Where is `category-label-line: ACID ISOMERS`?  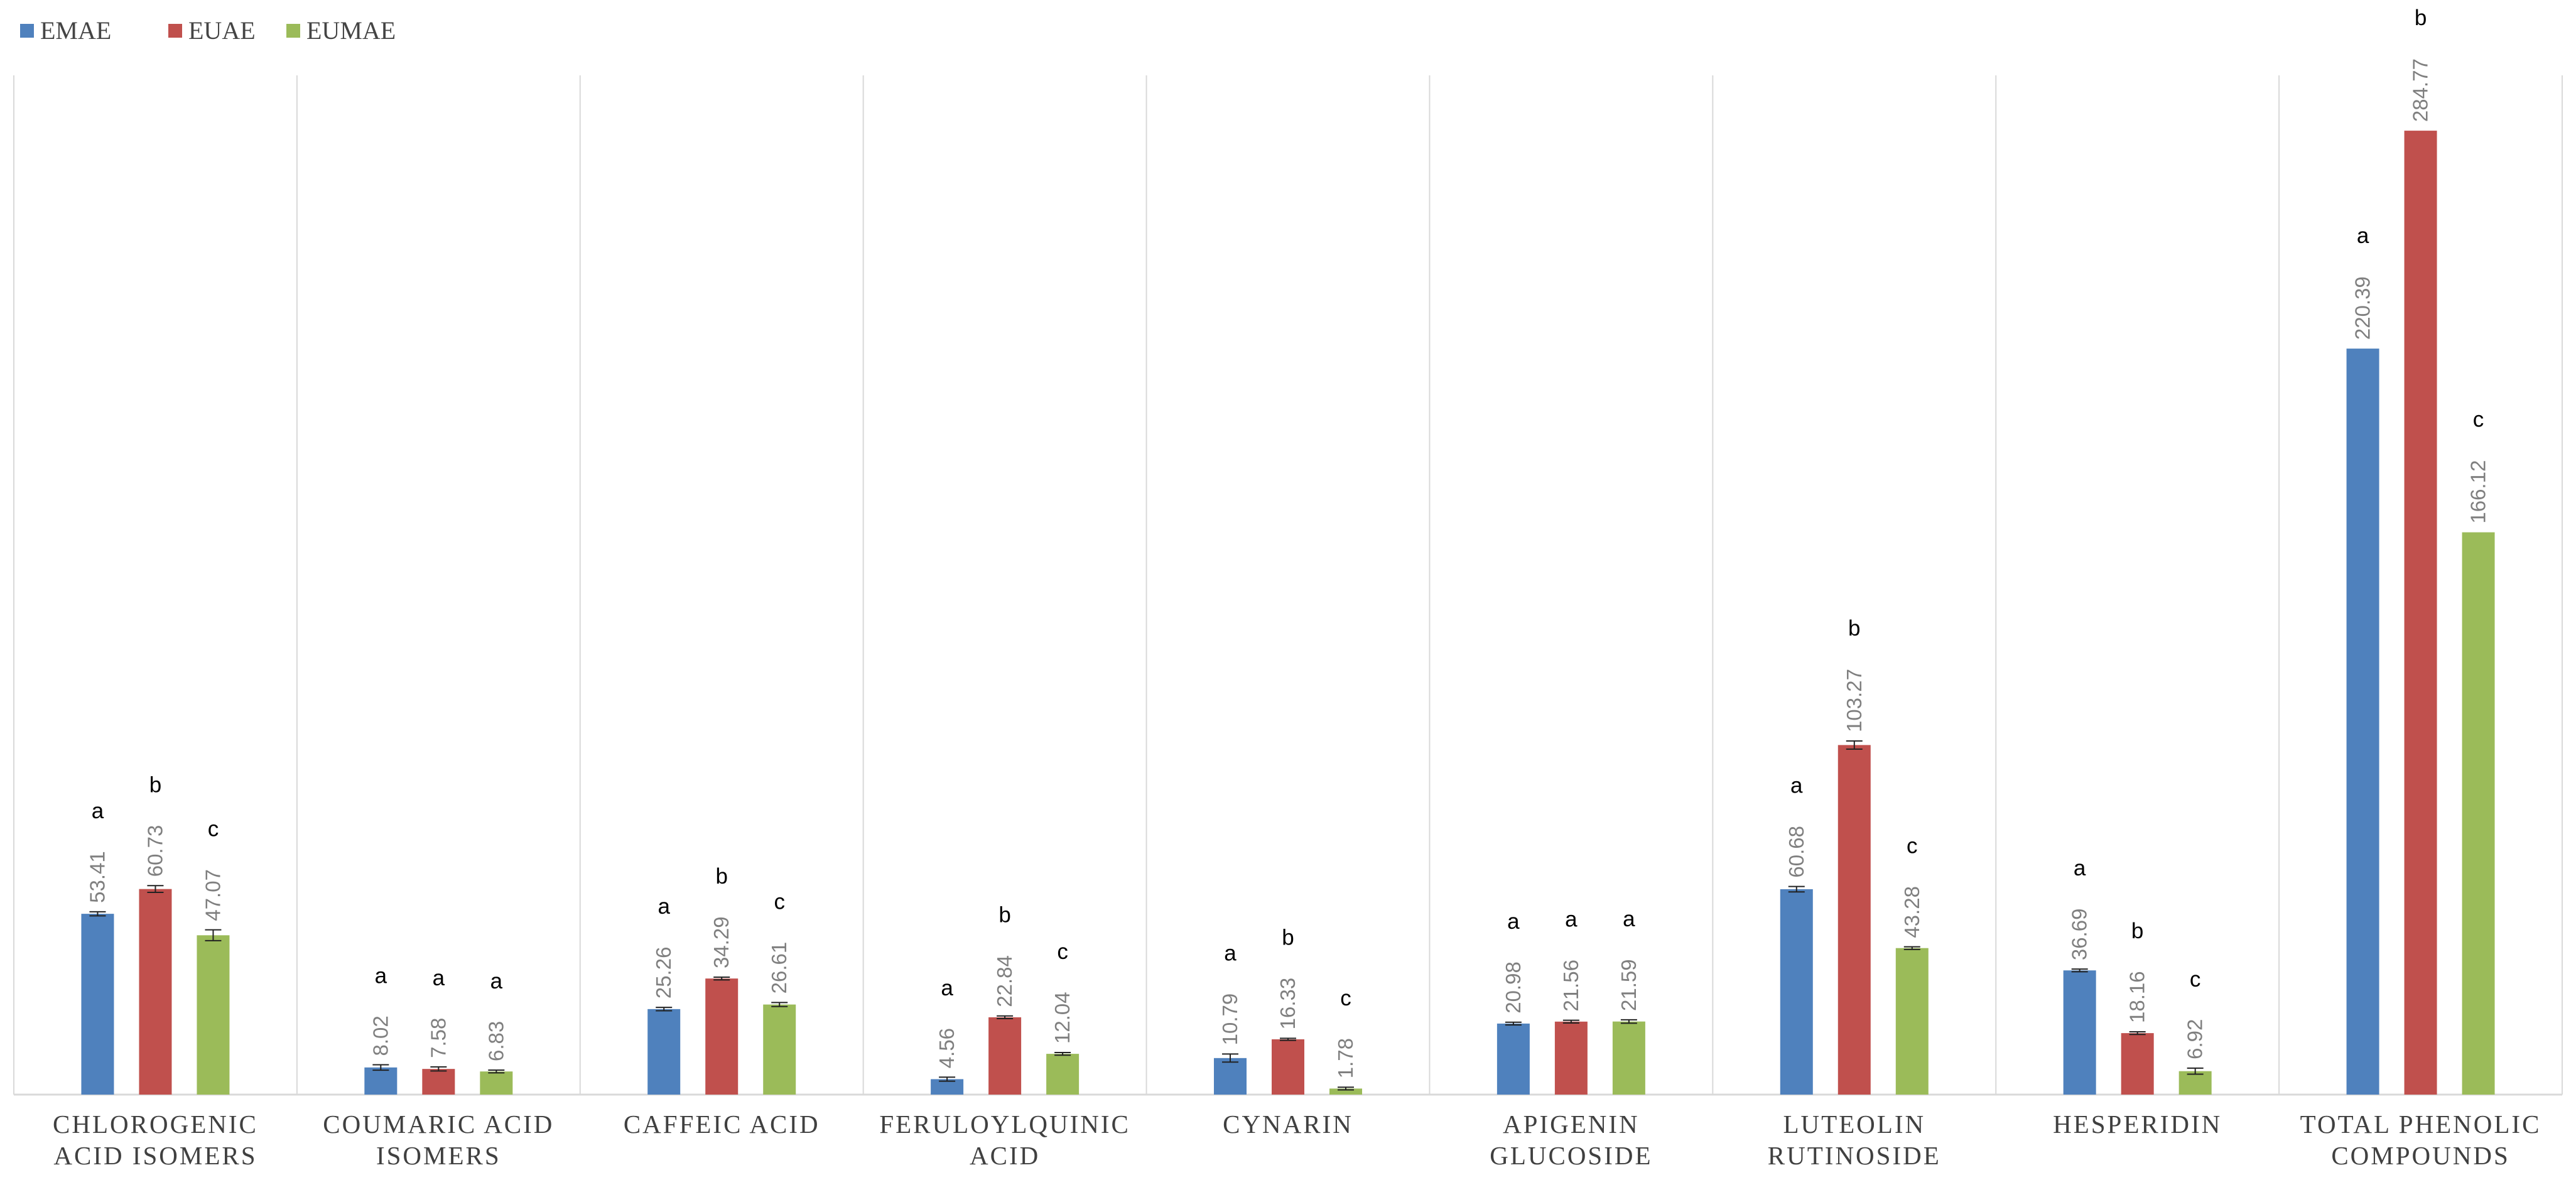
category-label-line: ACID ISOMERS is located at coordinates (155, 1155).